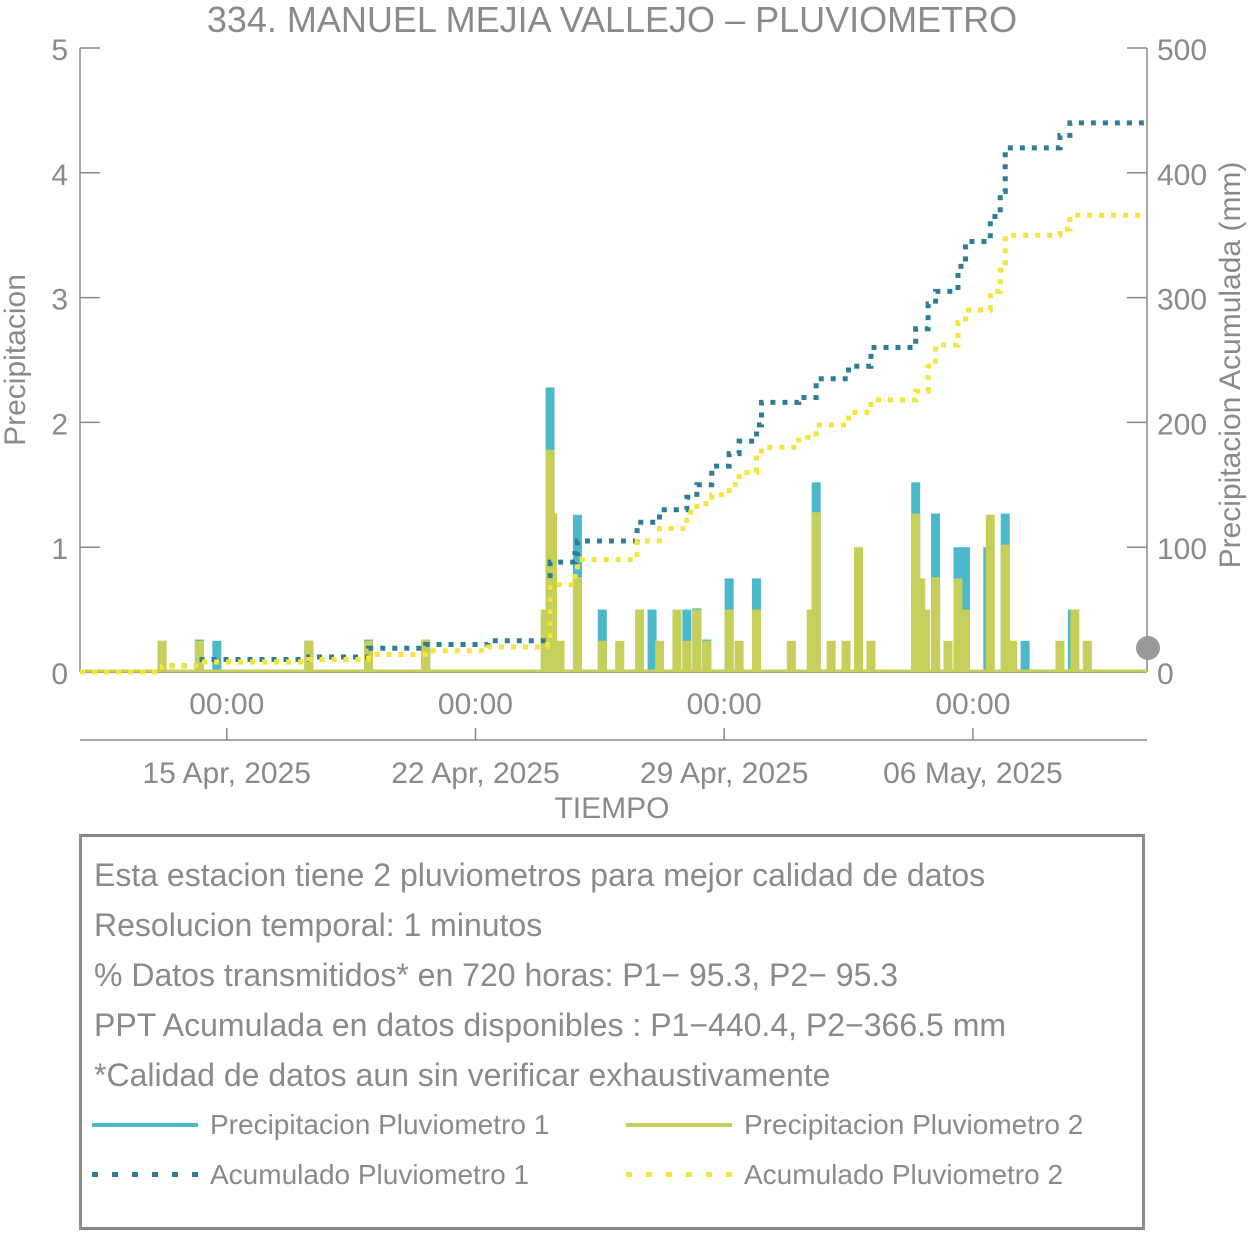 This screenshot has height=1236, width=1250. Describe the element at coordinates (973, 773) in the screenshot. I see `x-tick-date-label: 06 May, 2025` at that location.